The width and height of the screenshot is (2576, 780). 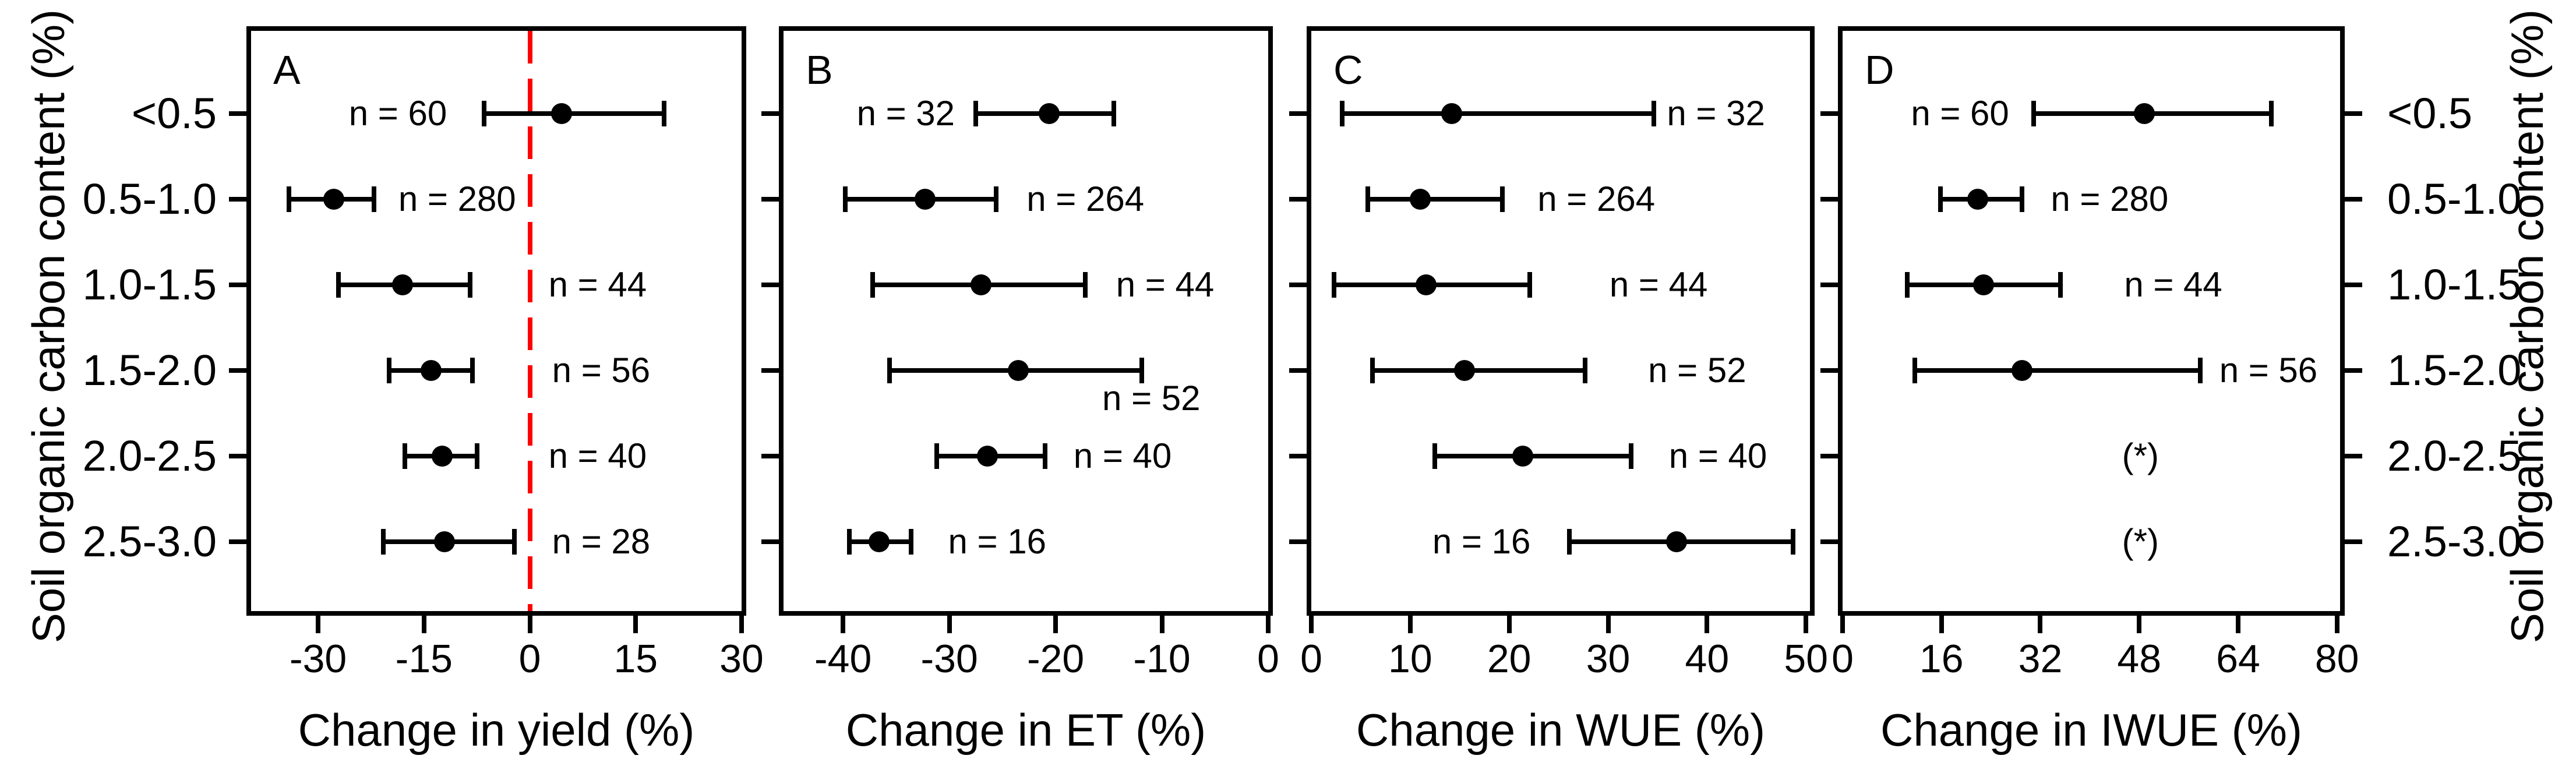 What do you see at coordinates (150, 199) in the screenshot?
I see `y-category-label-left: 0.5-1.0` at bounding box center [150, 199].